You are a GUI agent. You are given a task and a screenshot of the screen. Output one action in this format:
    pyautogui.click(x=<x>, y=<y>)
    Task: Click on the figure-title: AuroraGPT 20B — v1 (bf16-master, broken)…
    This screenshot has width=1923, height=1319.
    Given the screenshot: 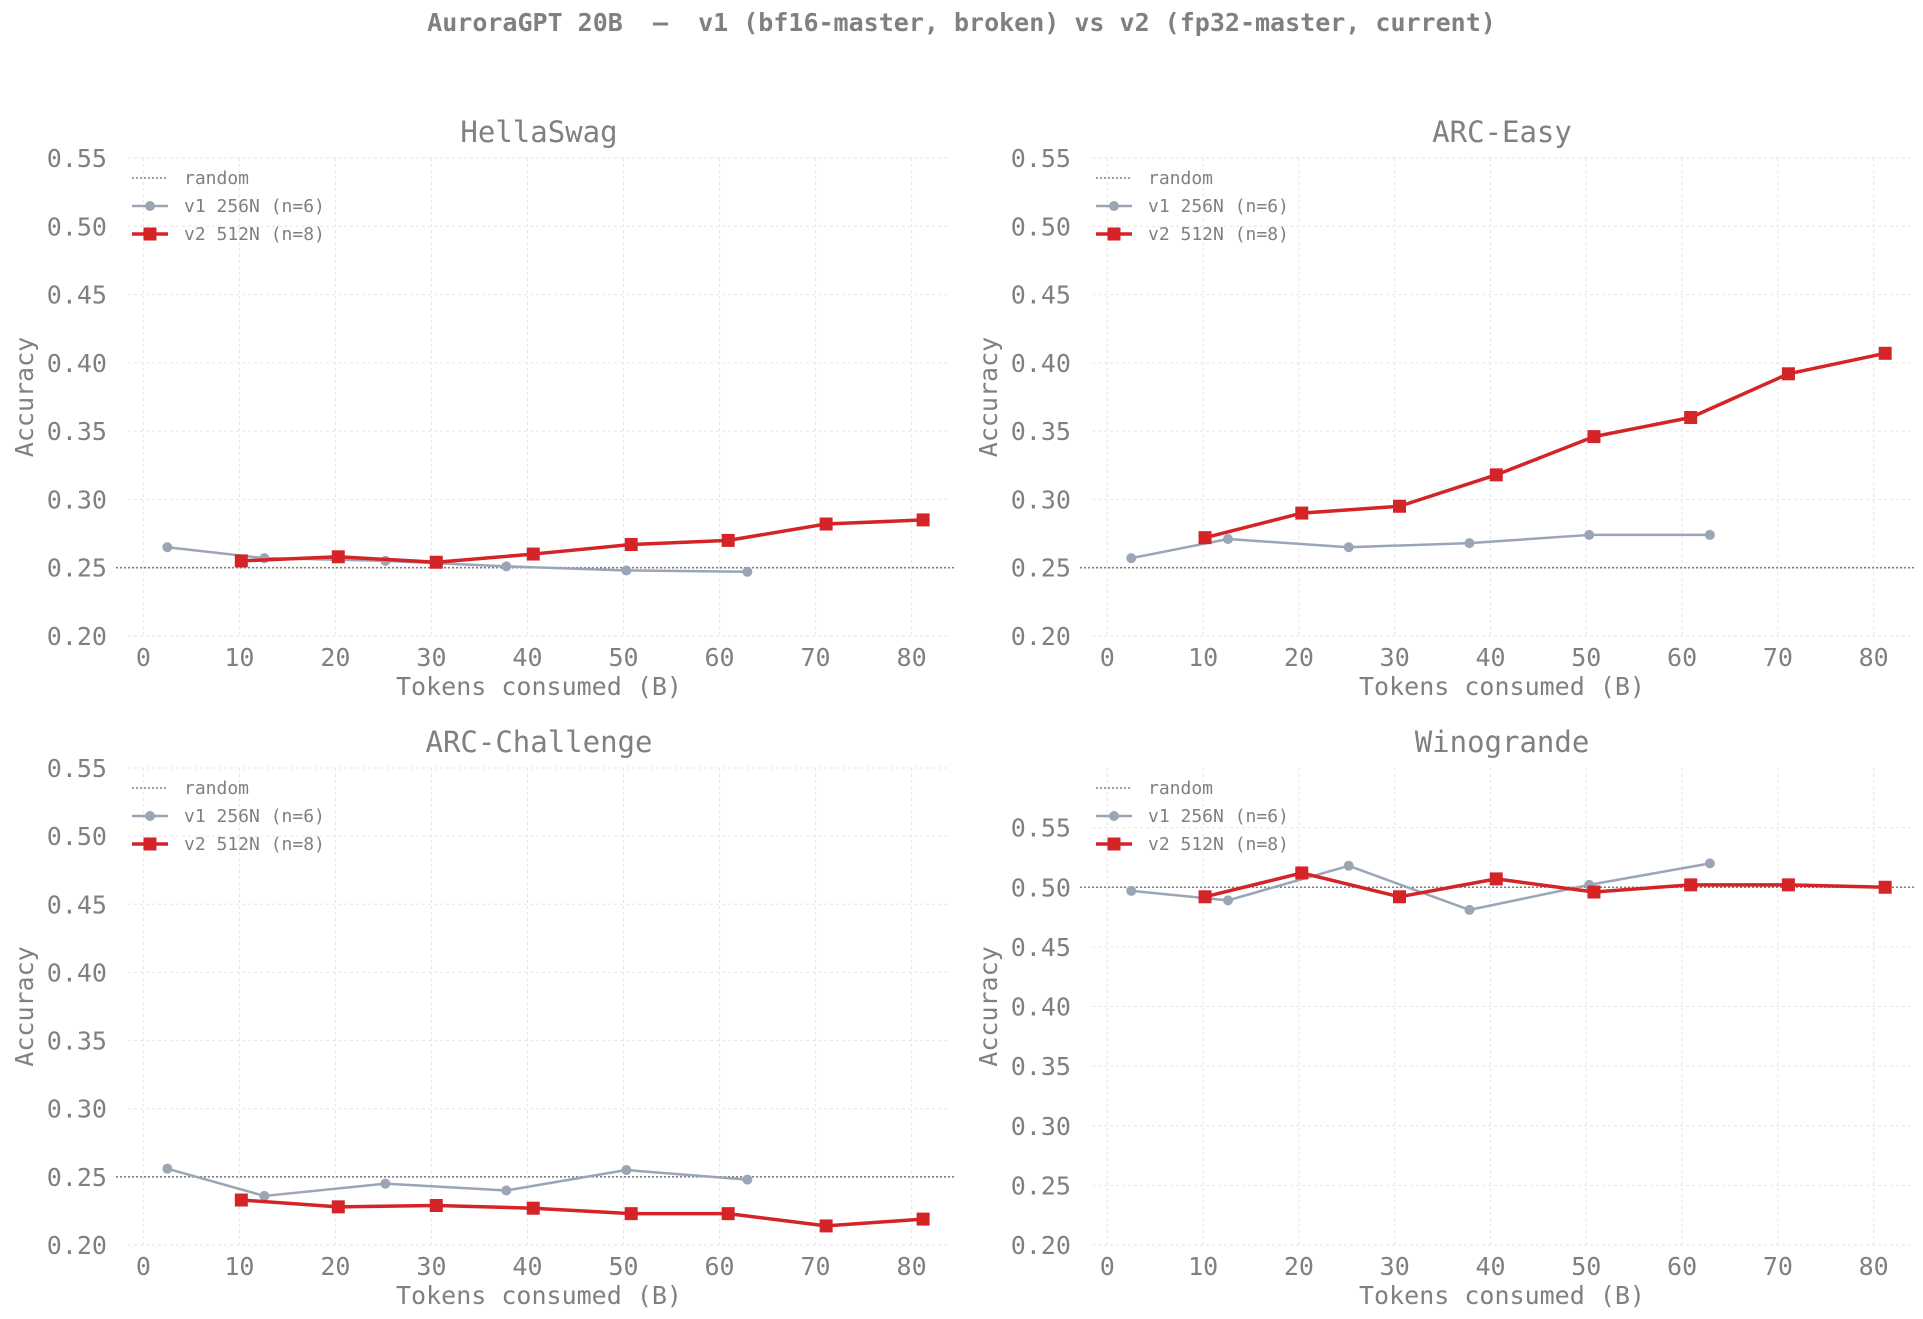 What is the action you would take?
    pyautogui.click(x=961, y=22)
    